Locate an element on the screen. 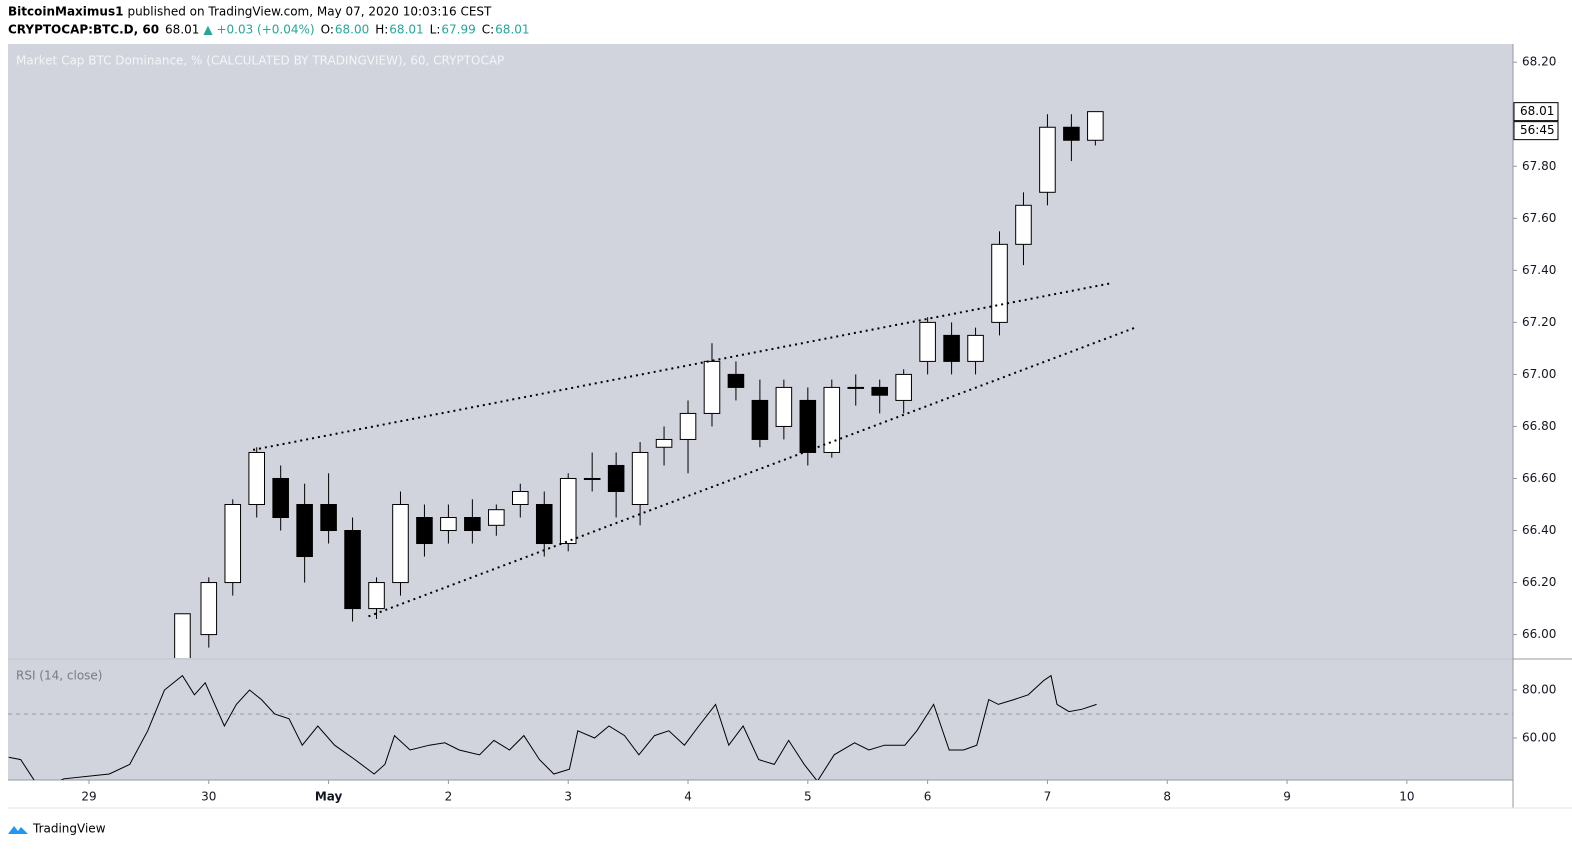 This screenshot has width=1572, height=849. y-tick-label: 68.20 is located at coordinates (1539, 62).